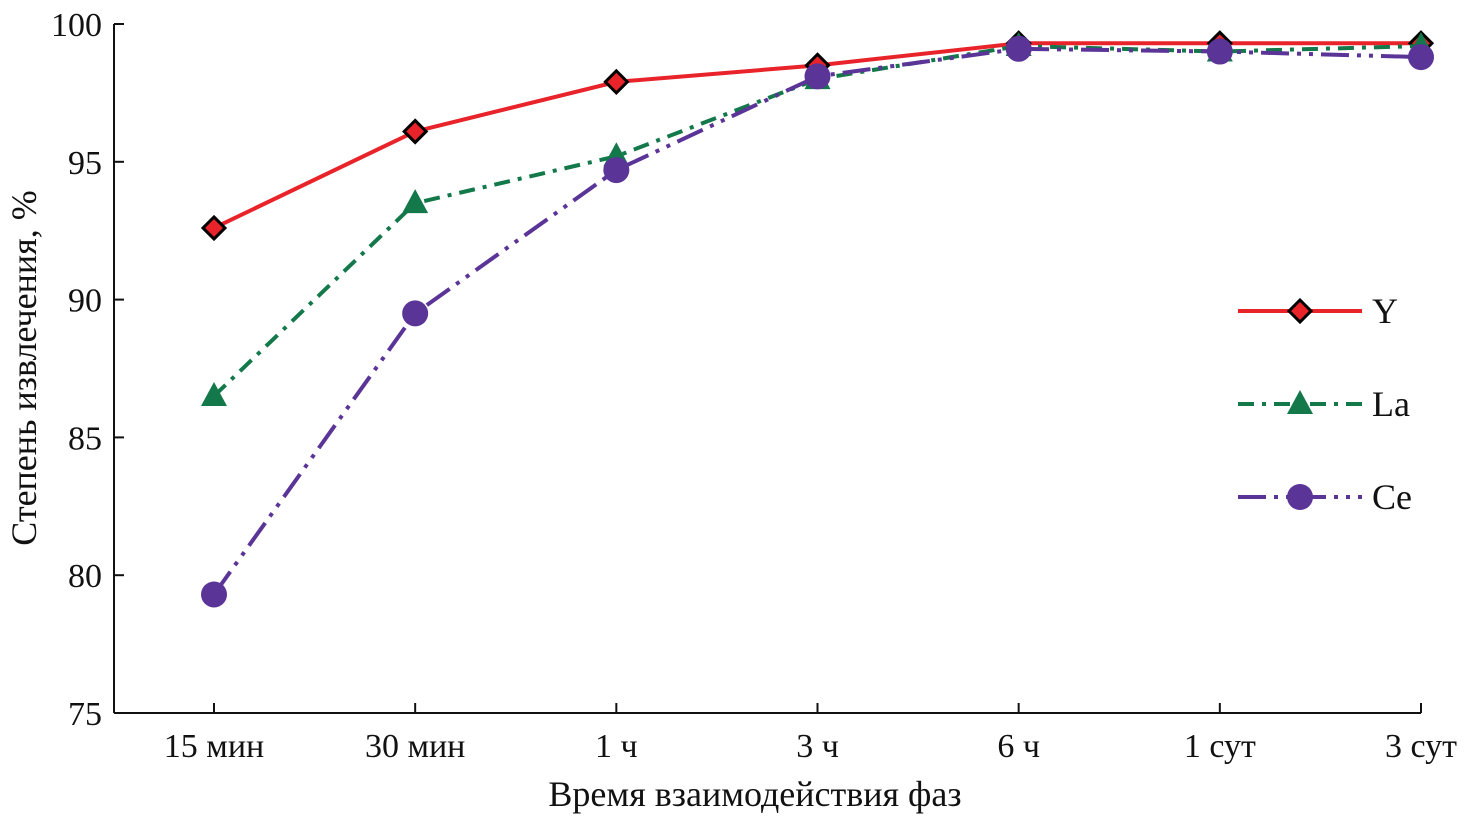  What do you see at coordinates (85, 714) in the screenshot?
I see `y-tick-label: 75` at bounding box center [85, 714].